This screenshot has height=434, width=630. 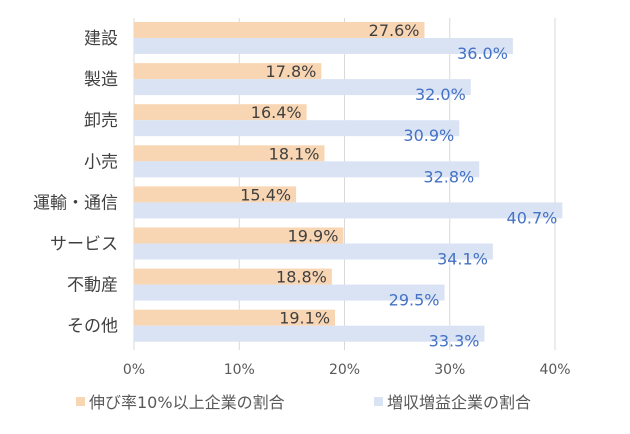 I want to click on legend-label: 伸び率10%以上企業の割合, so click(x=187, y=402).